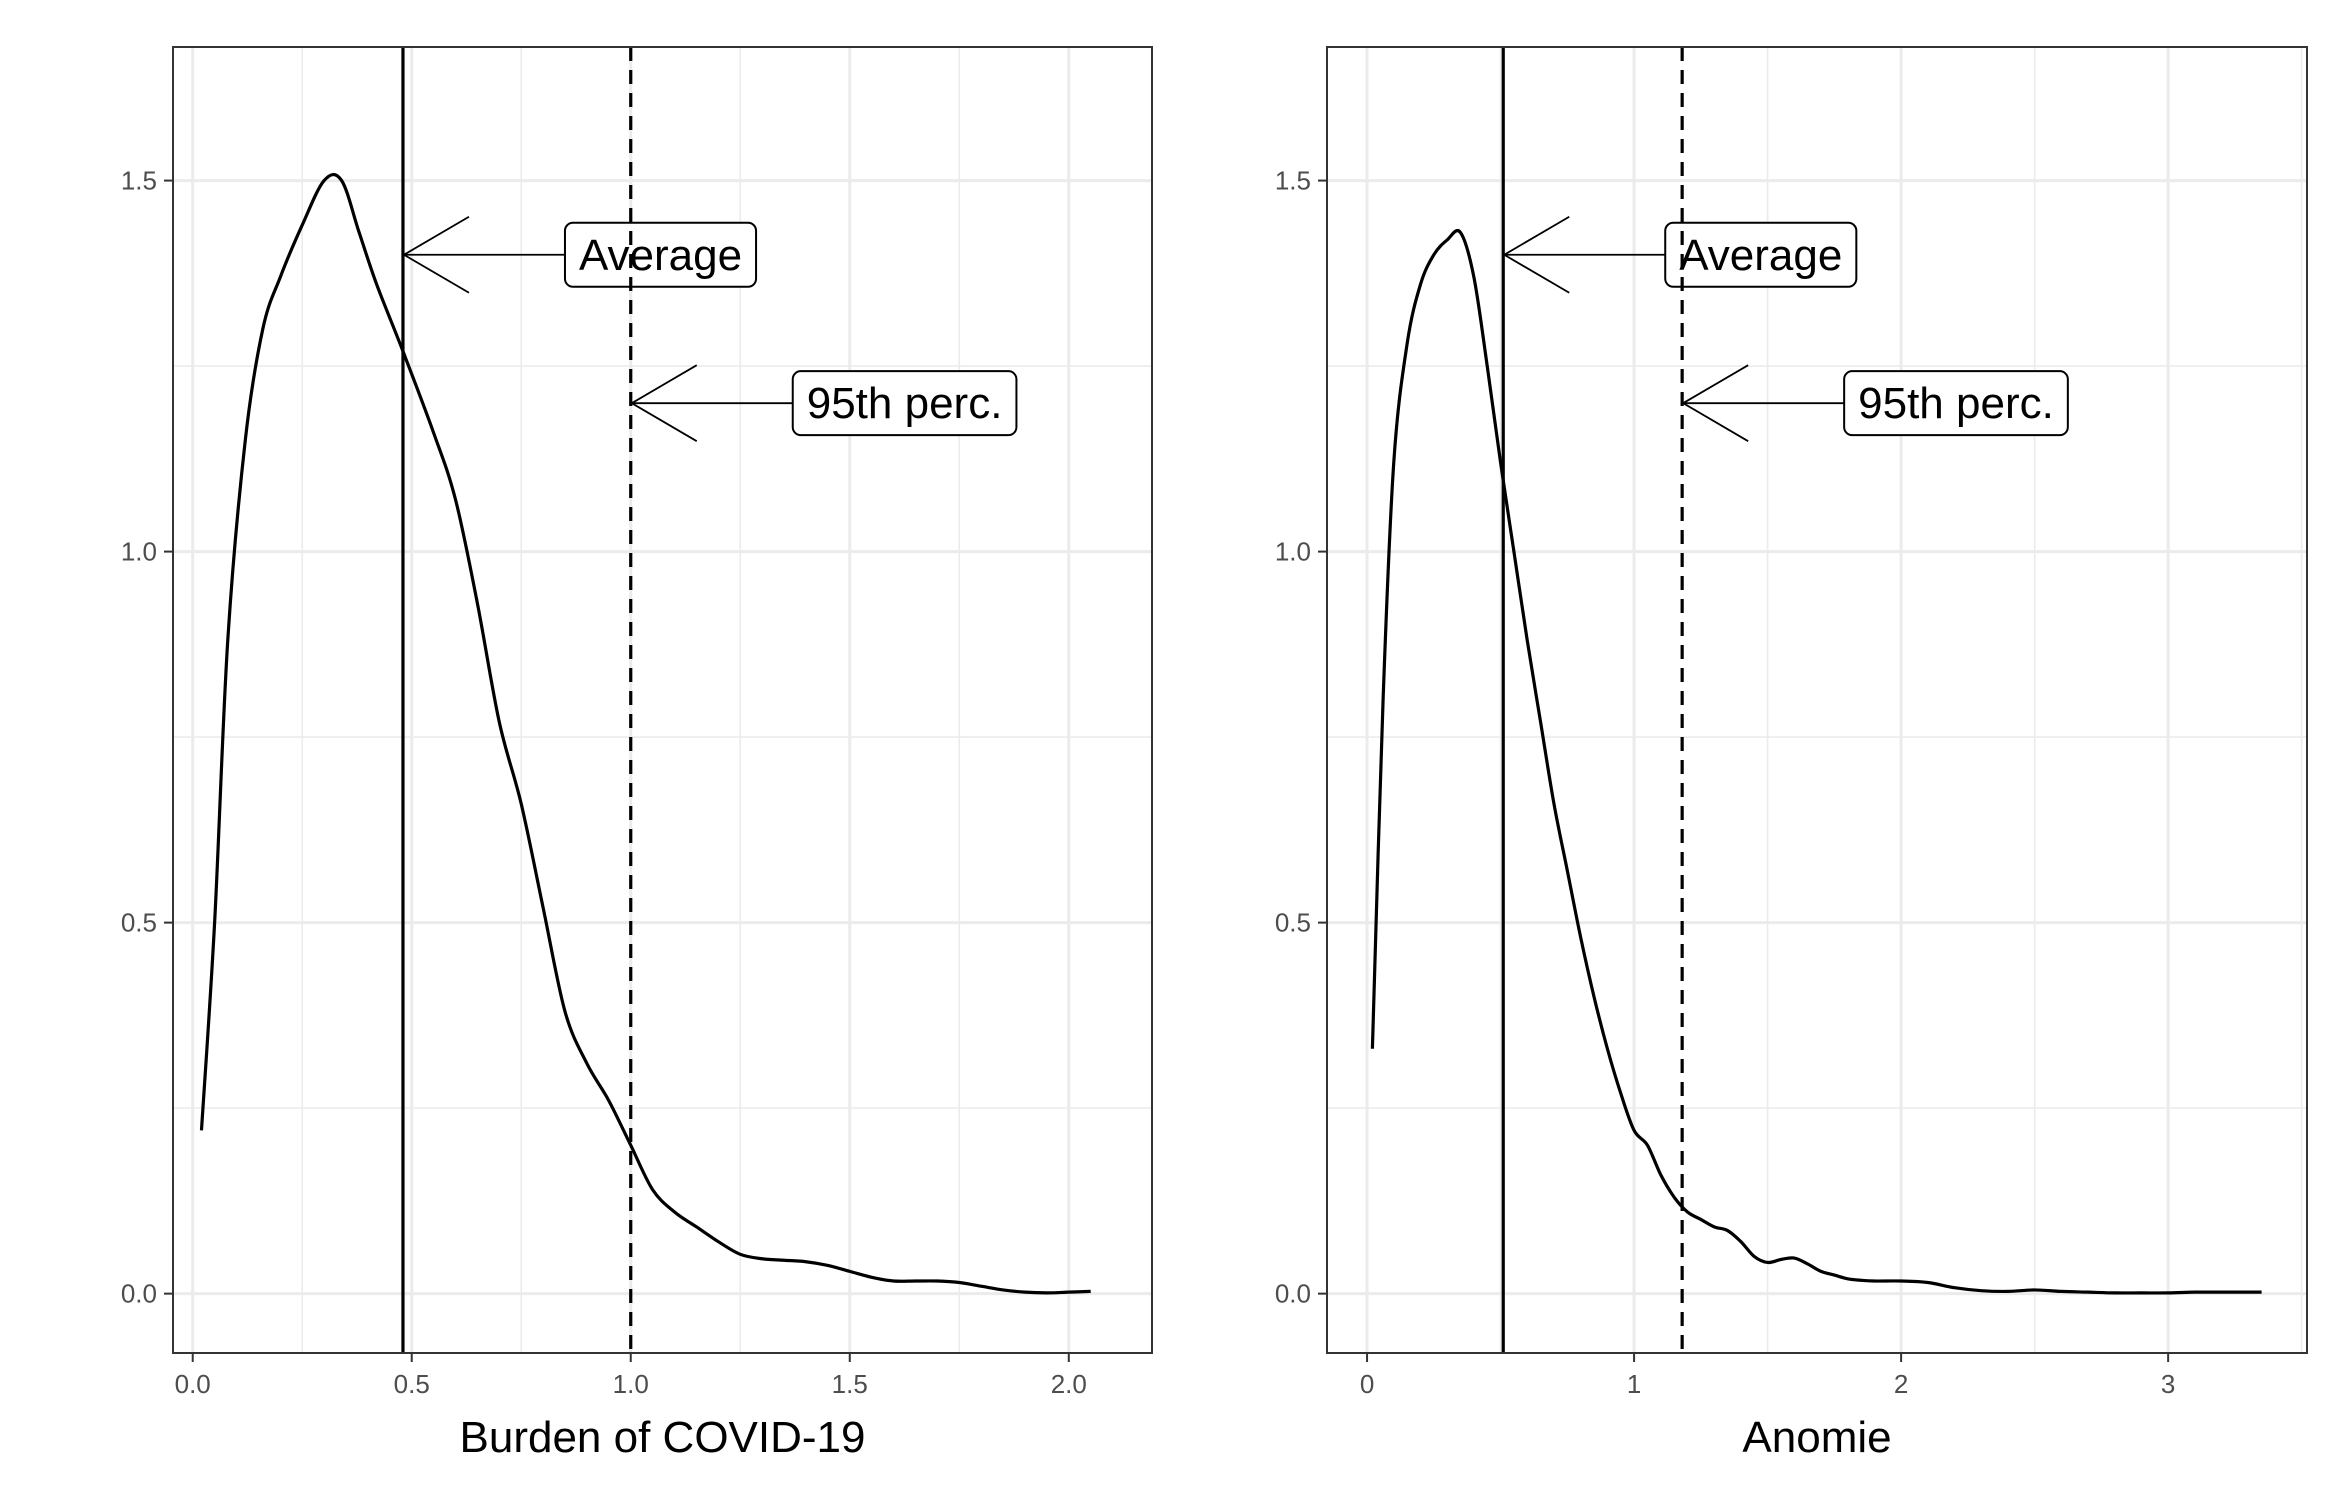 The width and height of the screenshot is (2341, 1500). I want to click on x-axis-title: Anomie, so click(1816, 1437).